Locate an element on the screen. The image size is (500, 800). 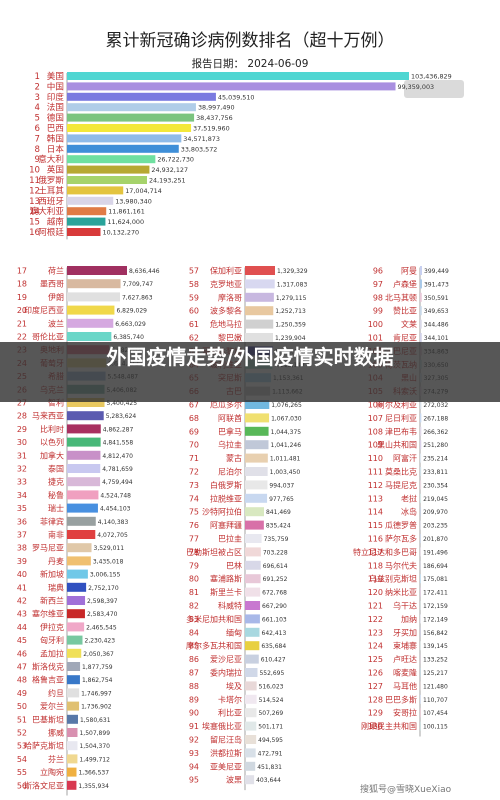
col1-name: 巴基斯坦 is located at coordinates (48, 719).